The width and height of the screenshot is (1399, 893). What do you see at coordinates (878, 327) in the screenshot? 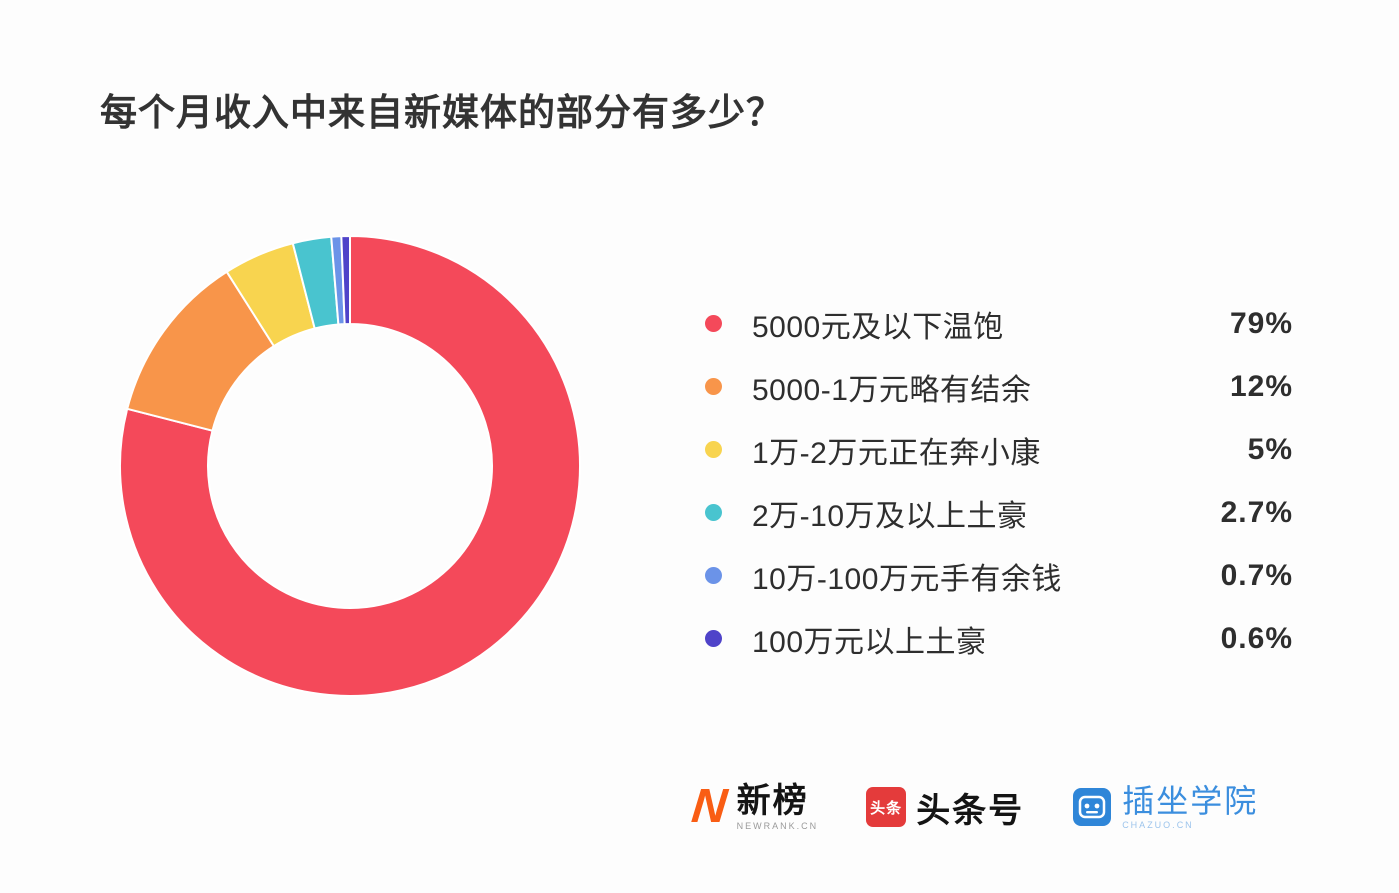
I see `legend-label: 5000元及以下温饱` at bounding box center [878, 327].